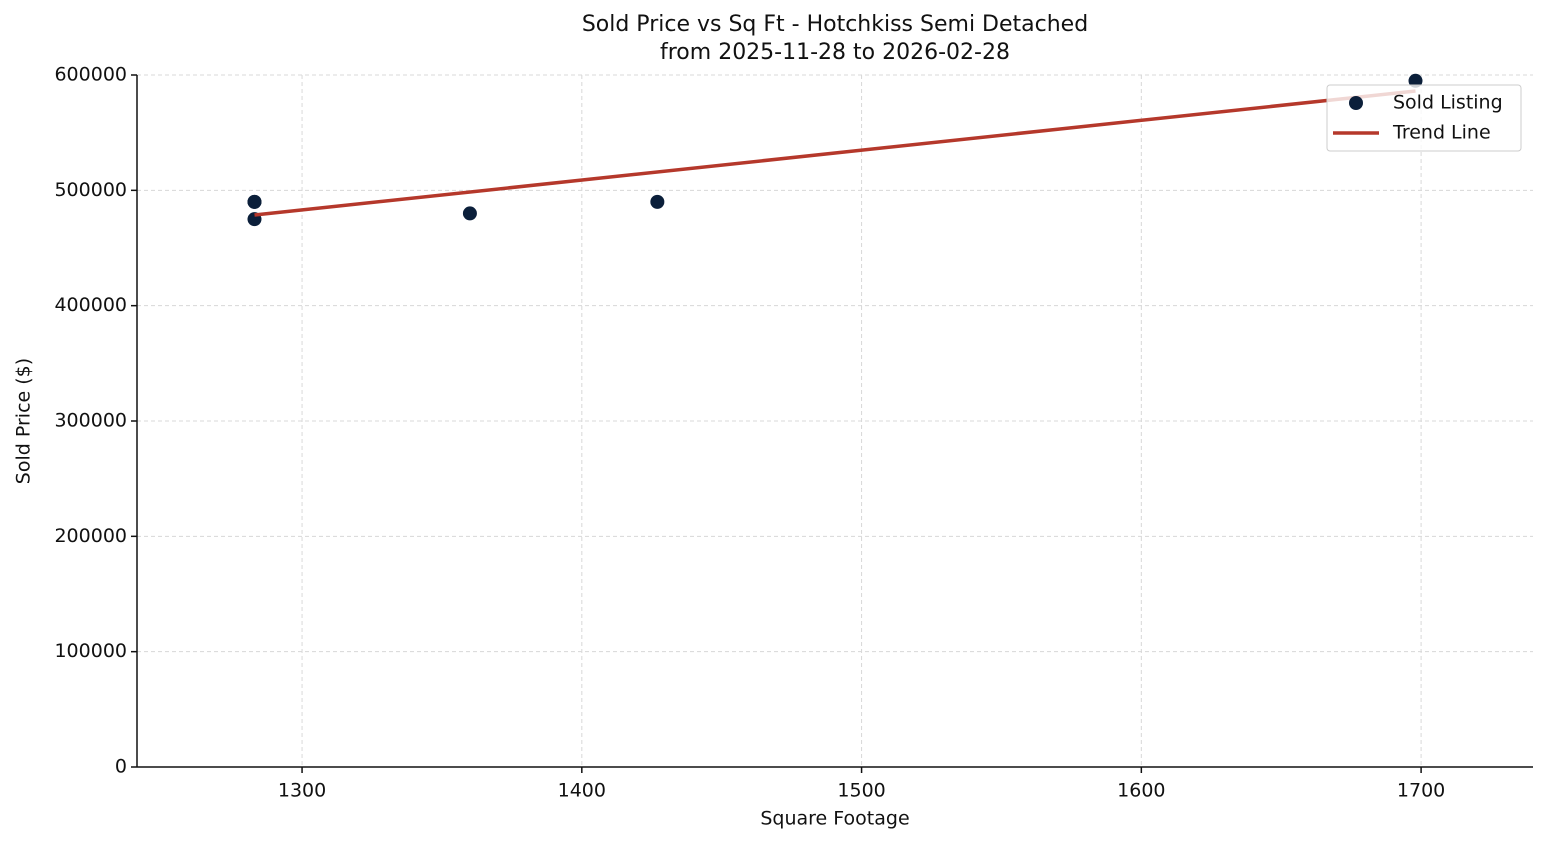  What do you see at coordinates (861, 791) in the screenshot?
I see `x-tick-label: 1500` at bounding box center [861, 791].